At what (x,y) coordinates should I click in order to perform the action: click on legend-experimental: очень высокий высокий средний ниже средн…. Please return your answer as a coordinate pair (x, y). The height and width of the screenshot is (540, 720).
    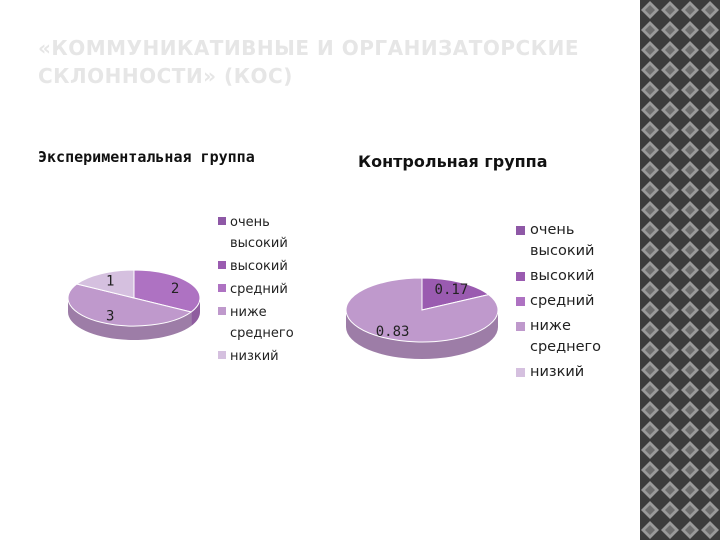
    Looking at the image, I should click on (273, 290).